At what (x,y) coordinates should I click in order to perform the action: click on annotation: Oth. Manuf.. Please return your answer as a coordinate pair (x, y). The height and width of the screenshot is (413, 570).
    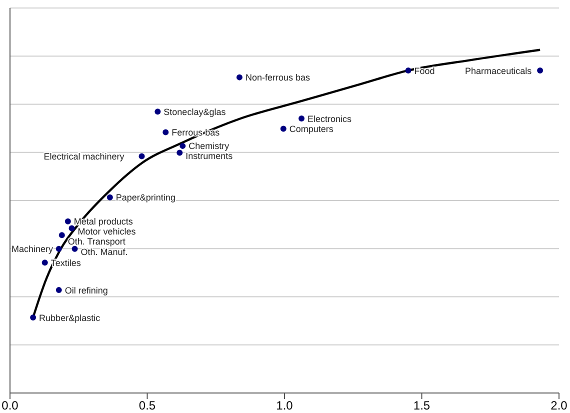
    Looking at the image, I should click on (104, 252).